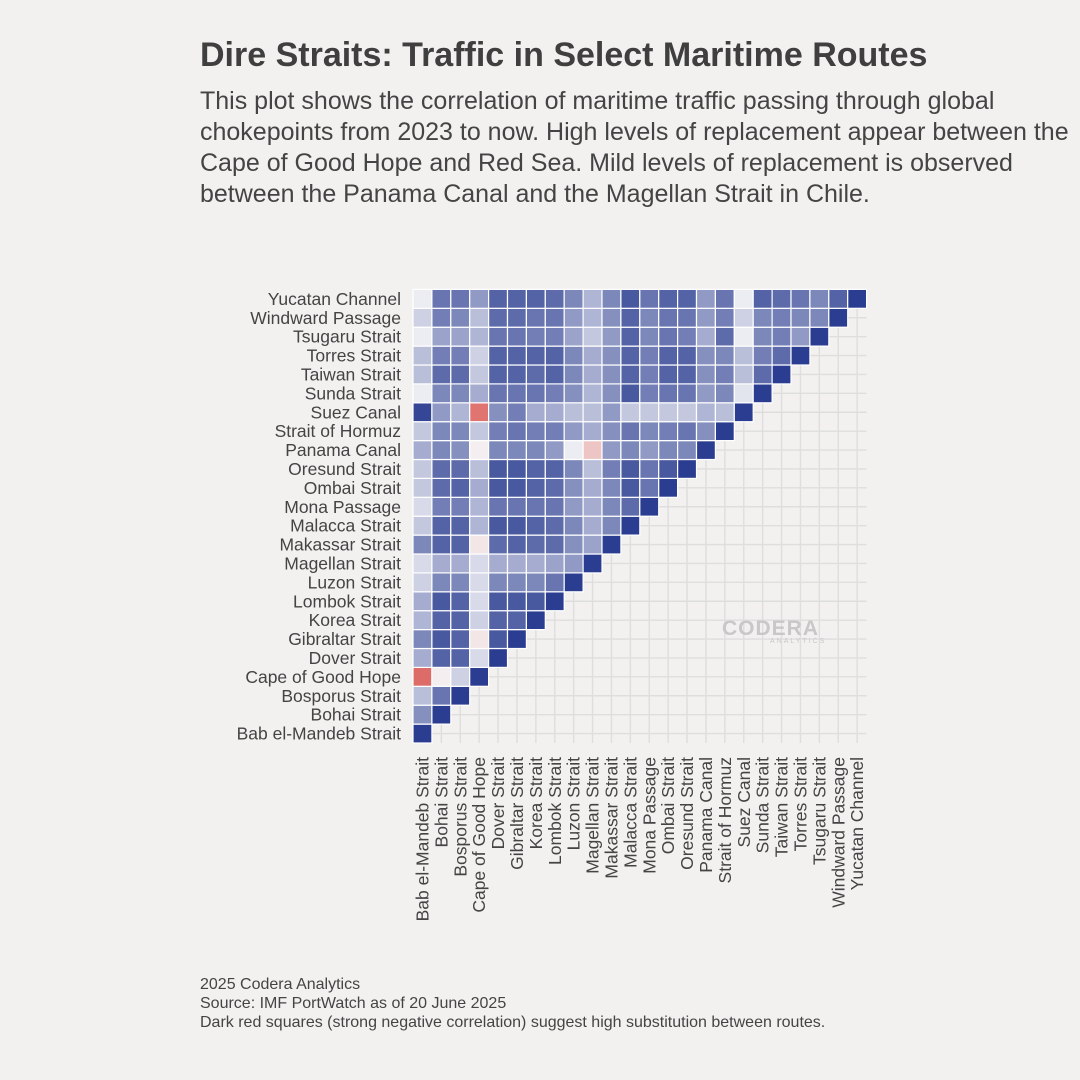  Describe the element at coordinates (325, 318) in the screenshot. I see `y-tick-label: Windward Passage` at that location.